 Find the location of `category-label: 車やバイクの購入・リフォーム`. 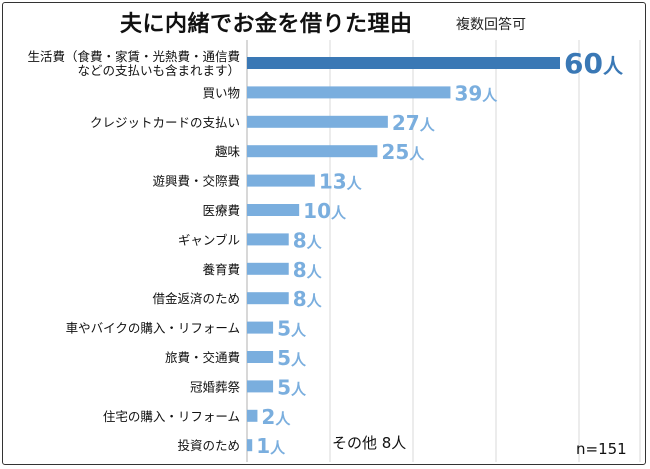

category-label: 車やバイクの購入・リフォーム is located at coordinates (153, 328).